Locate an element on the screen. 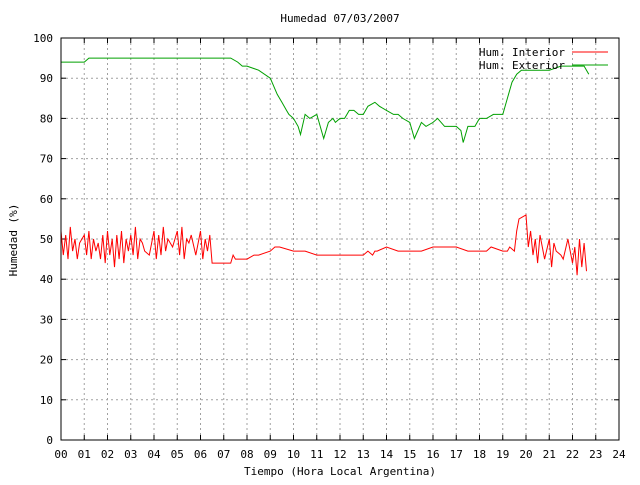 This screenshot has height=485, width=640. x-tick-label: 06 is located at coordinates (200, 454).